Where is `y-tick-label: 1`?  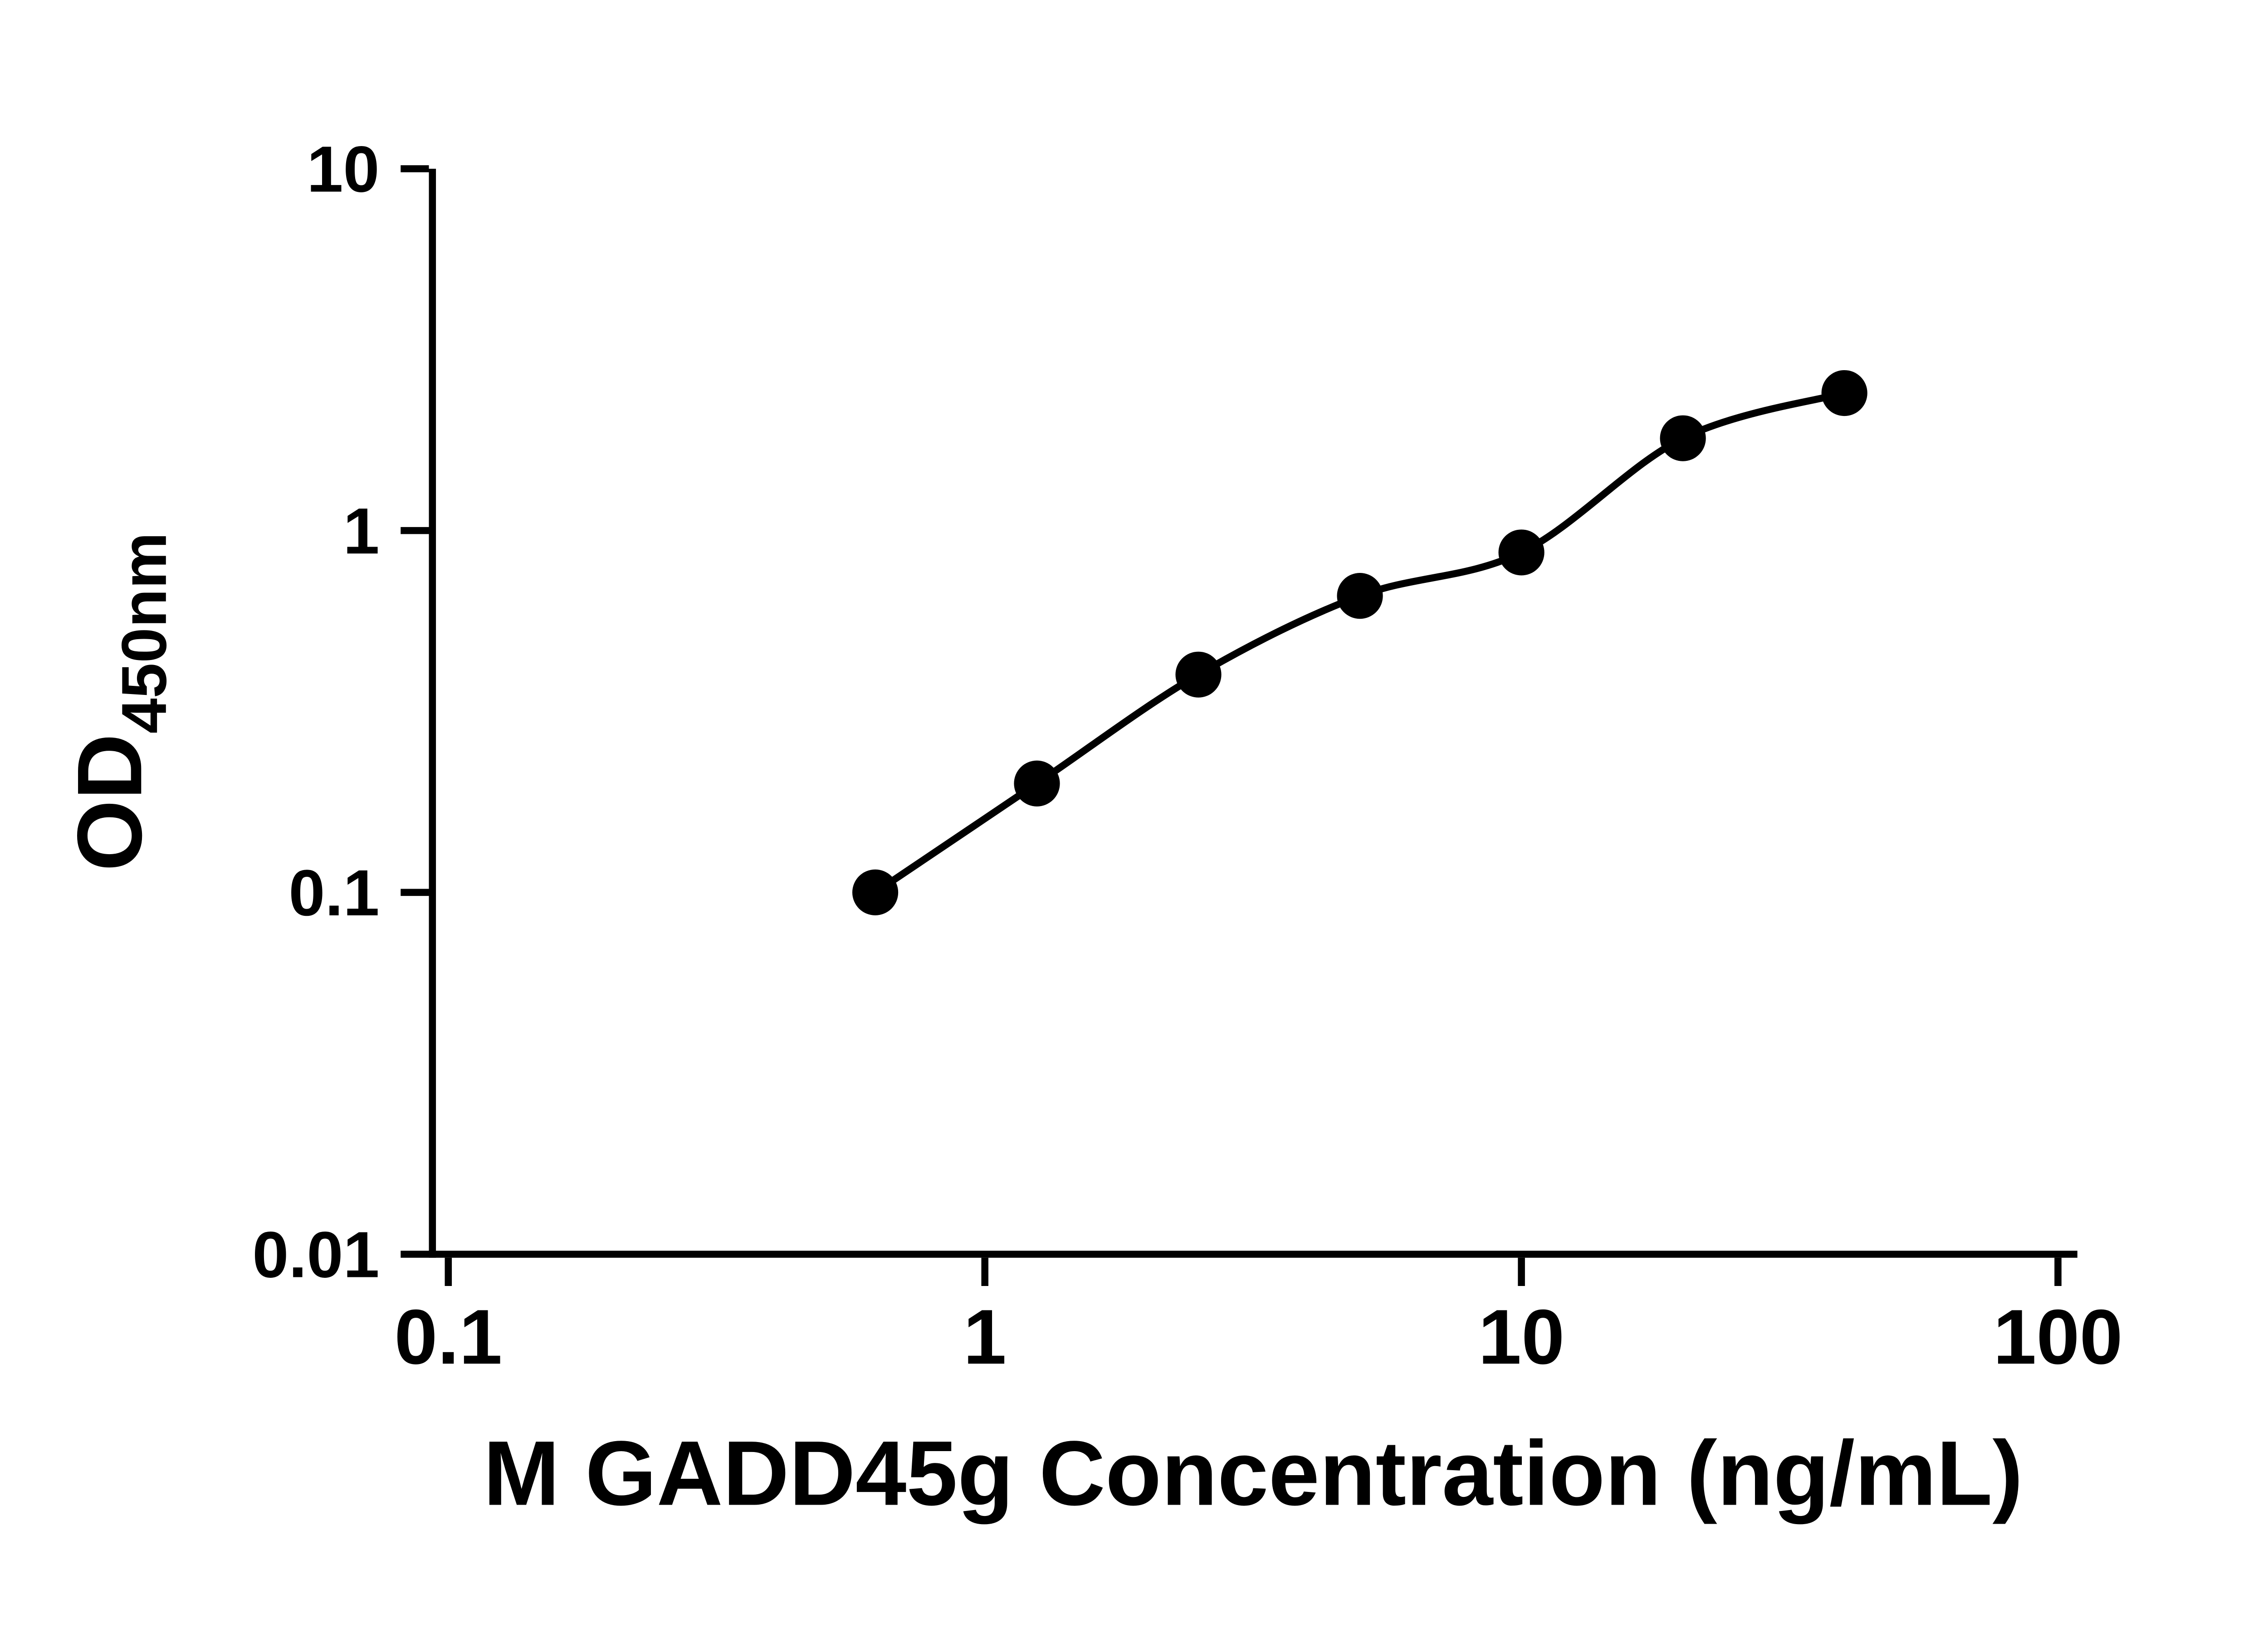
y-tick-label: 1 is located at coordinates (361, 530).